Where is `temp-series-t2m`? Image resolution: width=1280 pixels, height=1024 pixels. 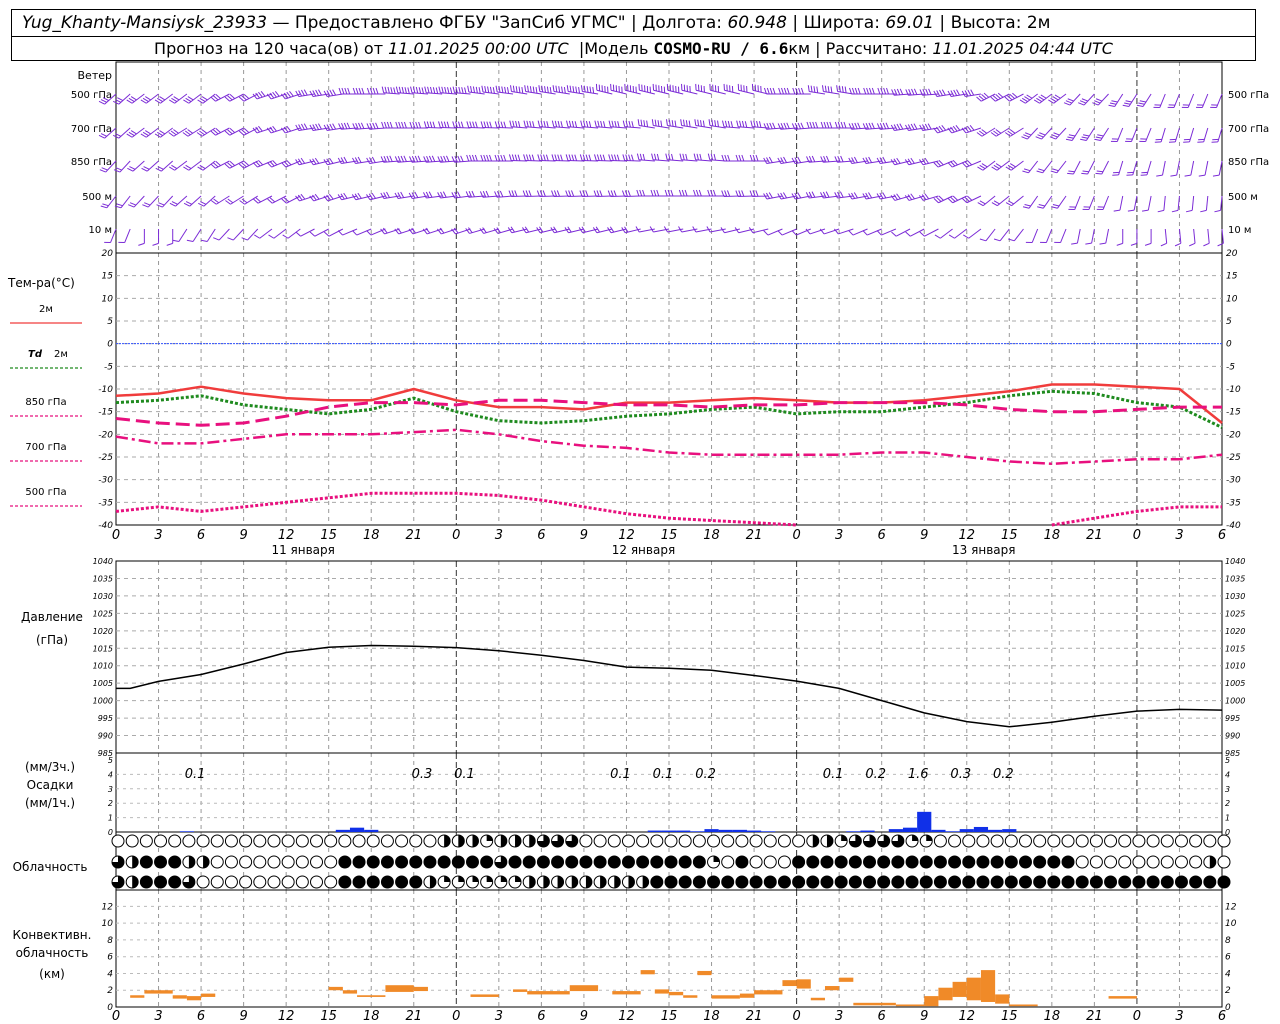 temp-series-t2m is located at coordinates (669, 403).